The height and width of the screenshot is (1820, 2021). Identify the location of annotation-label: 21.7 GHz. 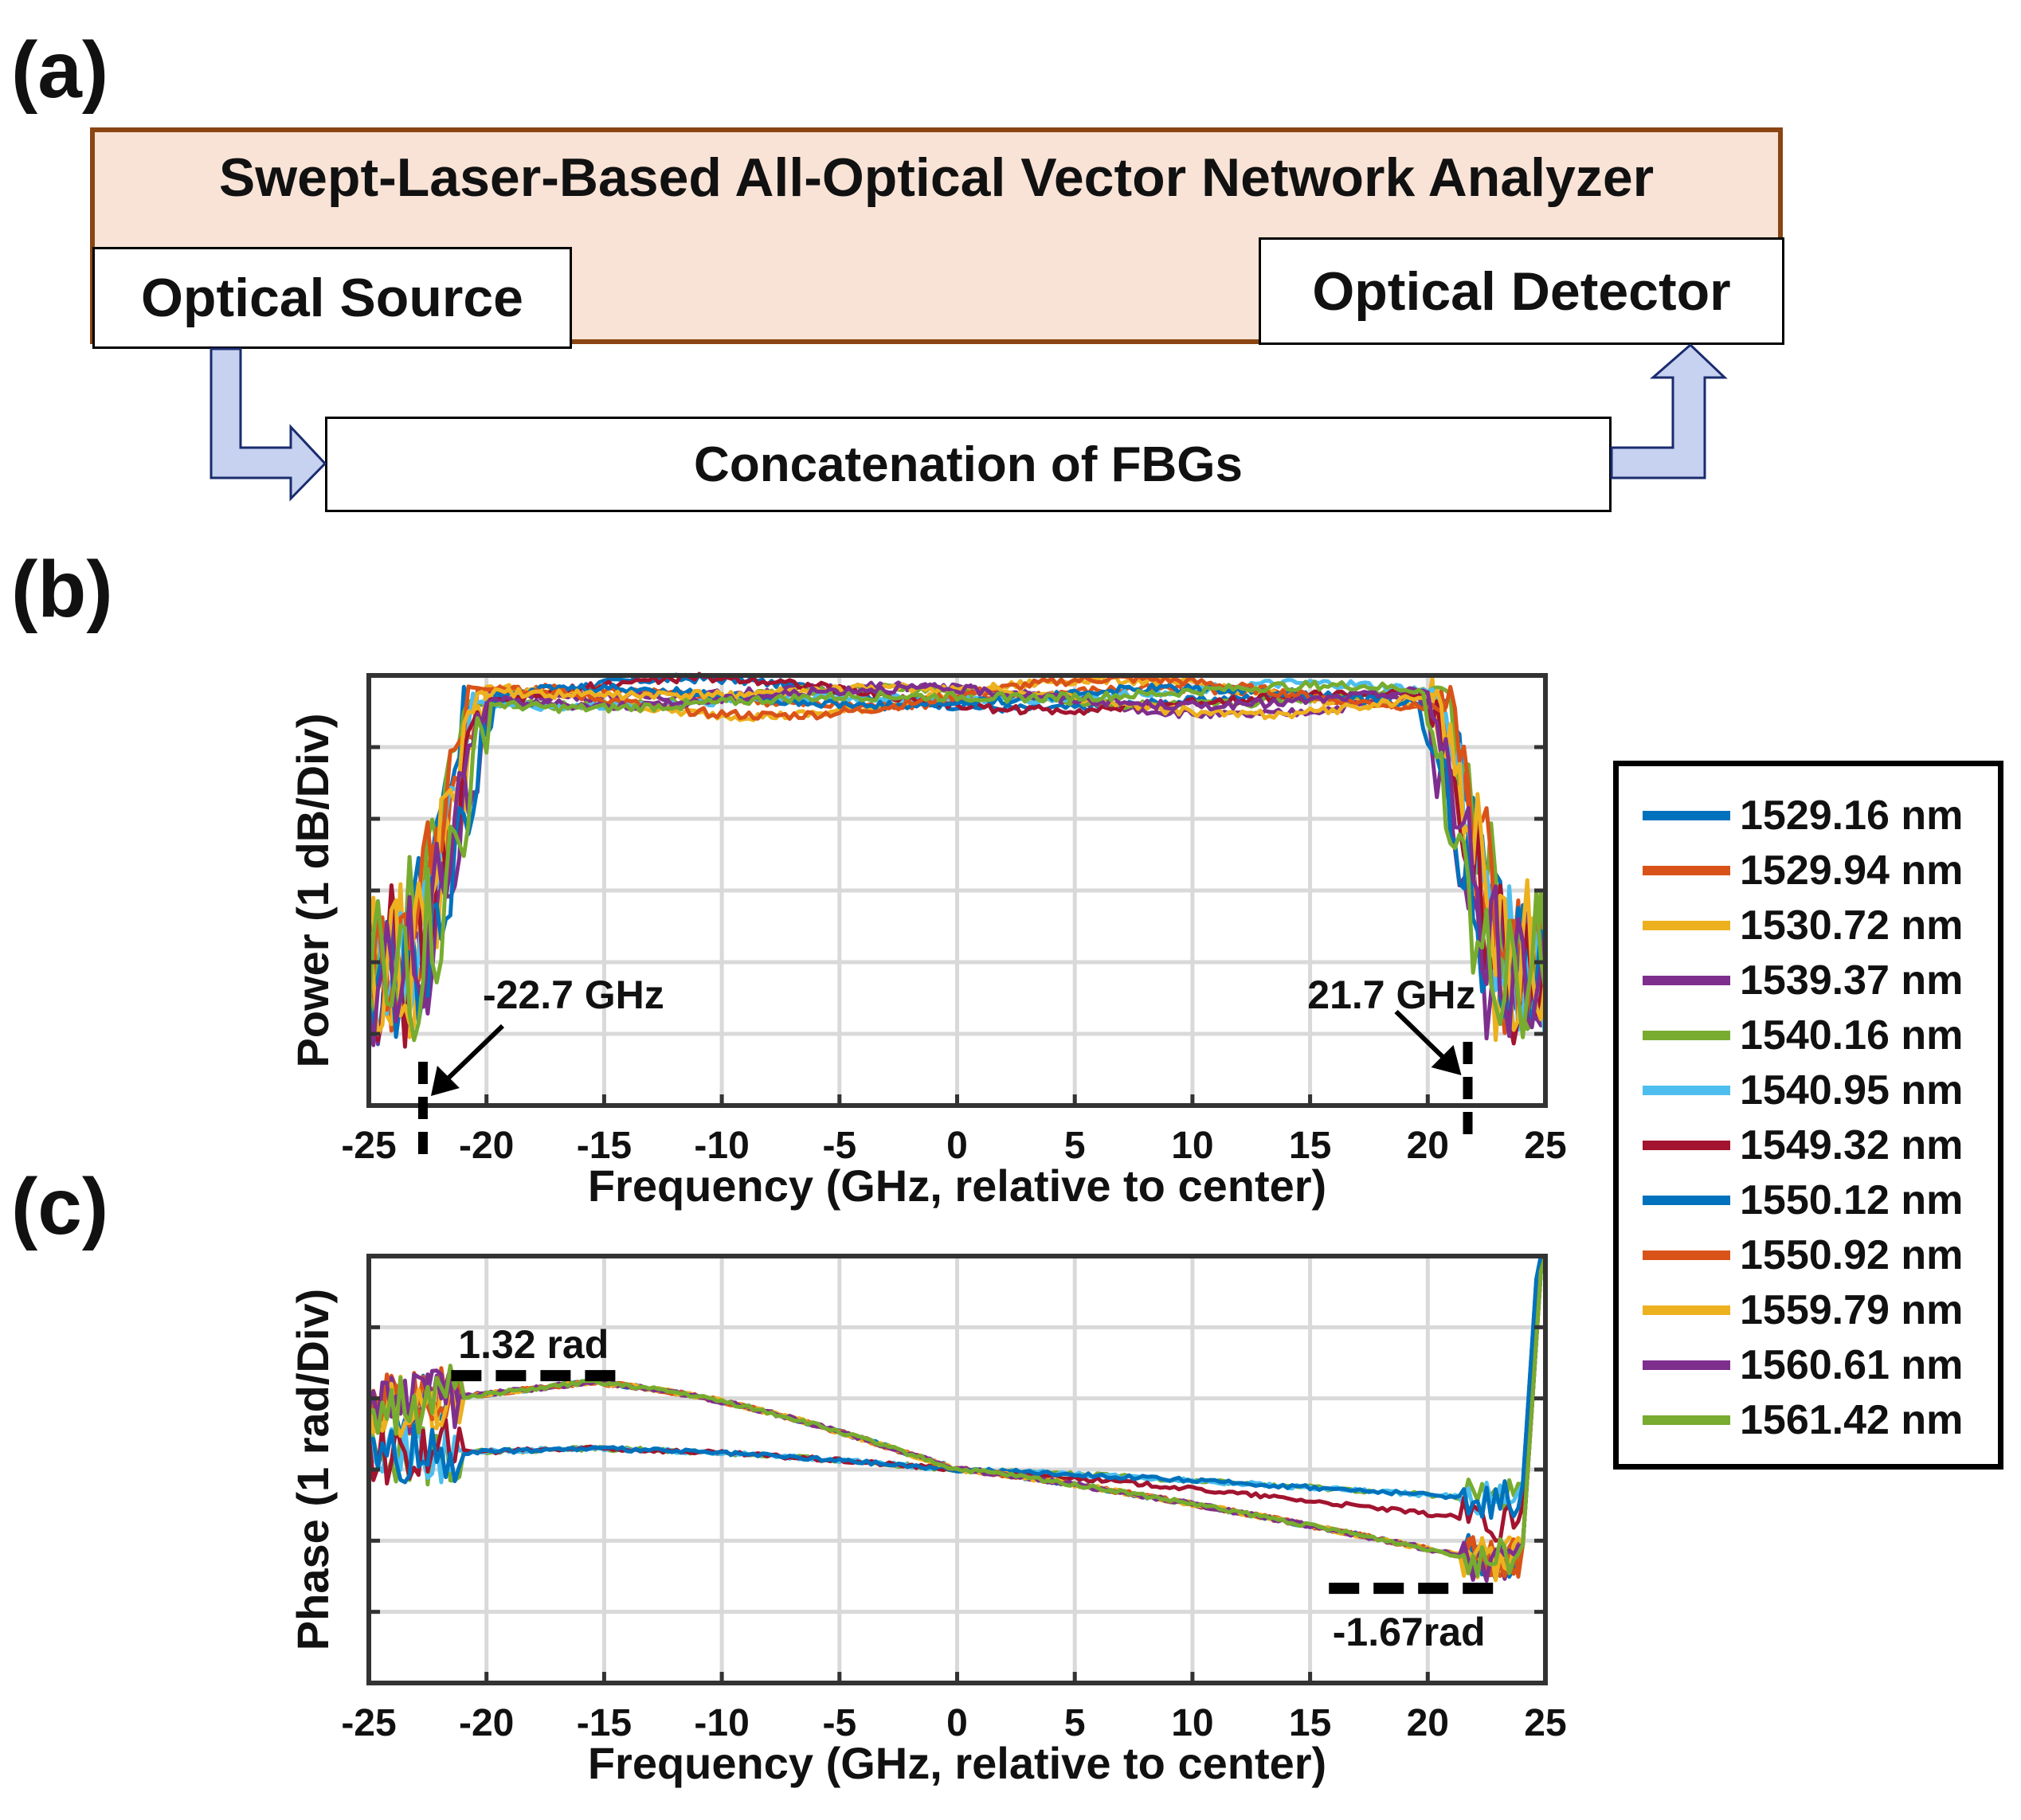
(1391, 995).